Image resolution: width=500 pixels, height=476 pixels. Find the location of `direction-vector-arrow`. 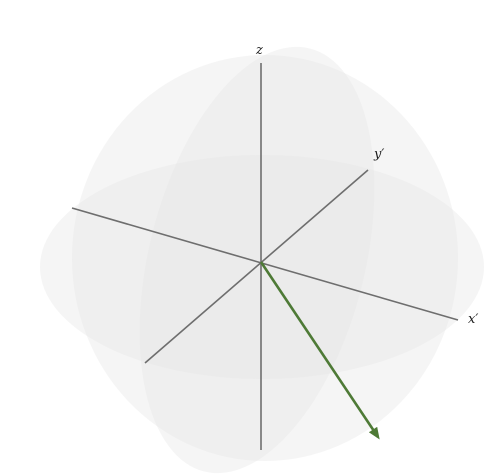

direction-vector-arrow is located at coordinates (319, 350).